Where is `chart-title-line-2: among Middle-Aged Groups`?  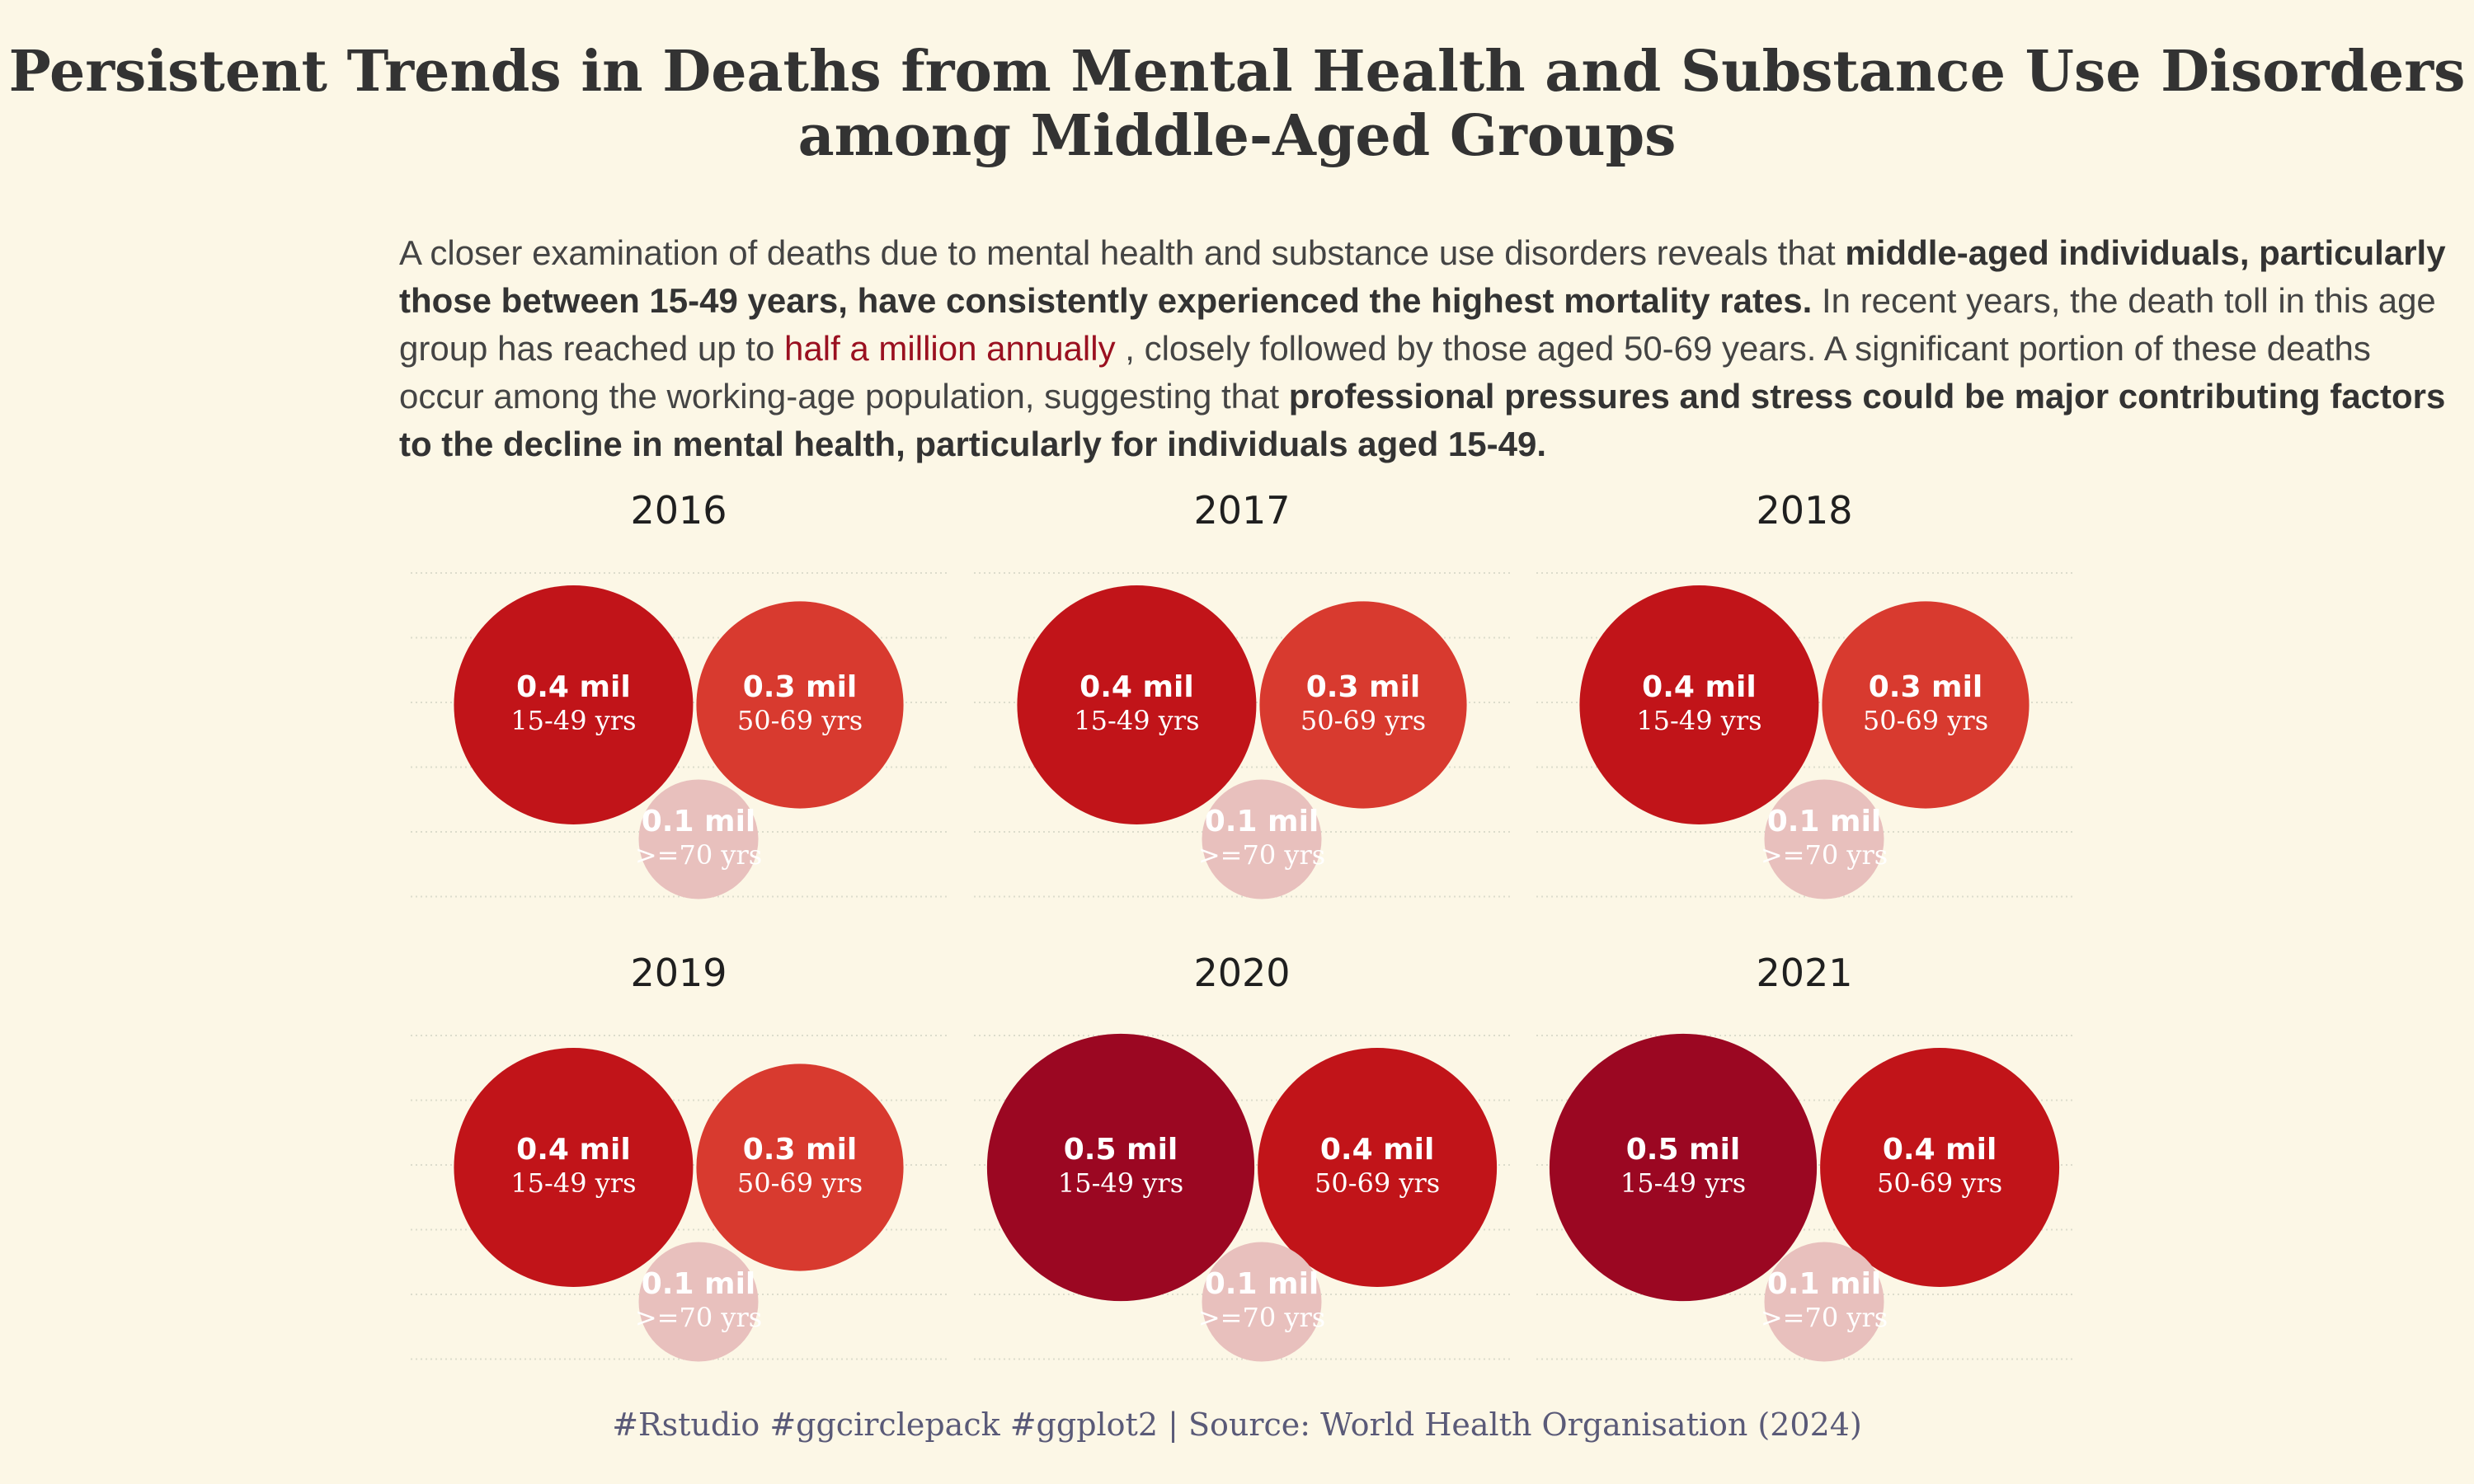
chart-title-line-2: among Middle-Aged Groups is located at coordinates (1237, 136).